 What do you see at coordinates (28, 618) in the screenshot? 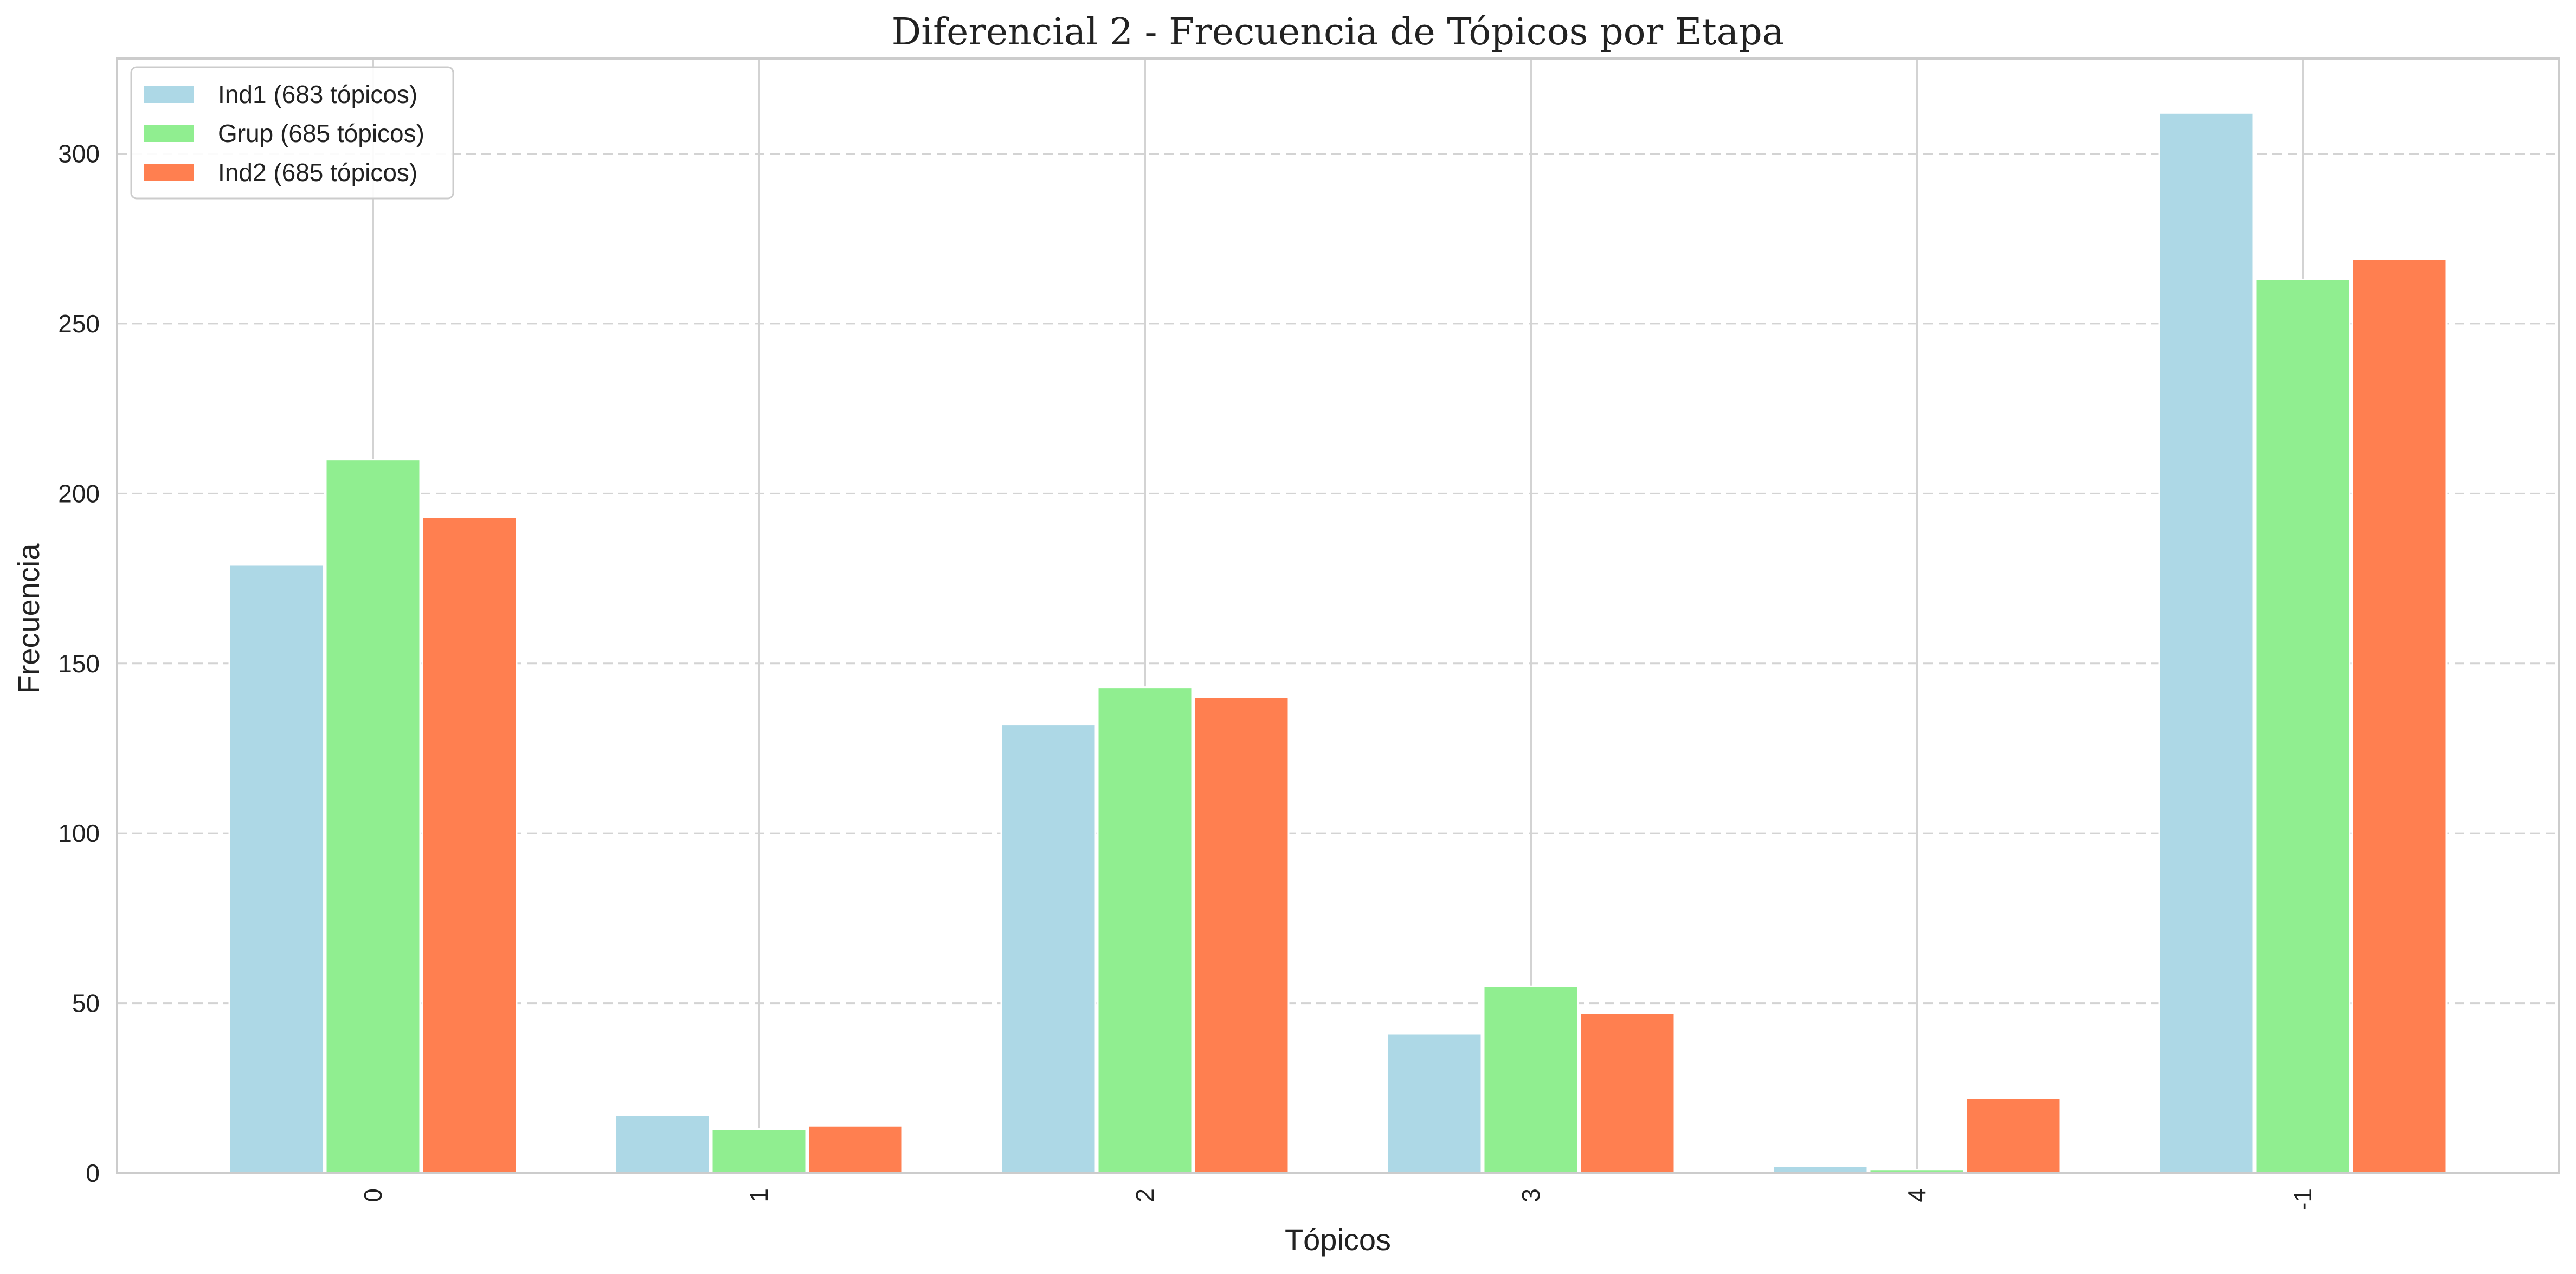
I see `y-axis-label: Frecuencia` at bounding box center [28, 618].